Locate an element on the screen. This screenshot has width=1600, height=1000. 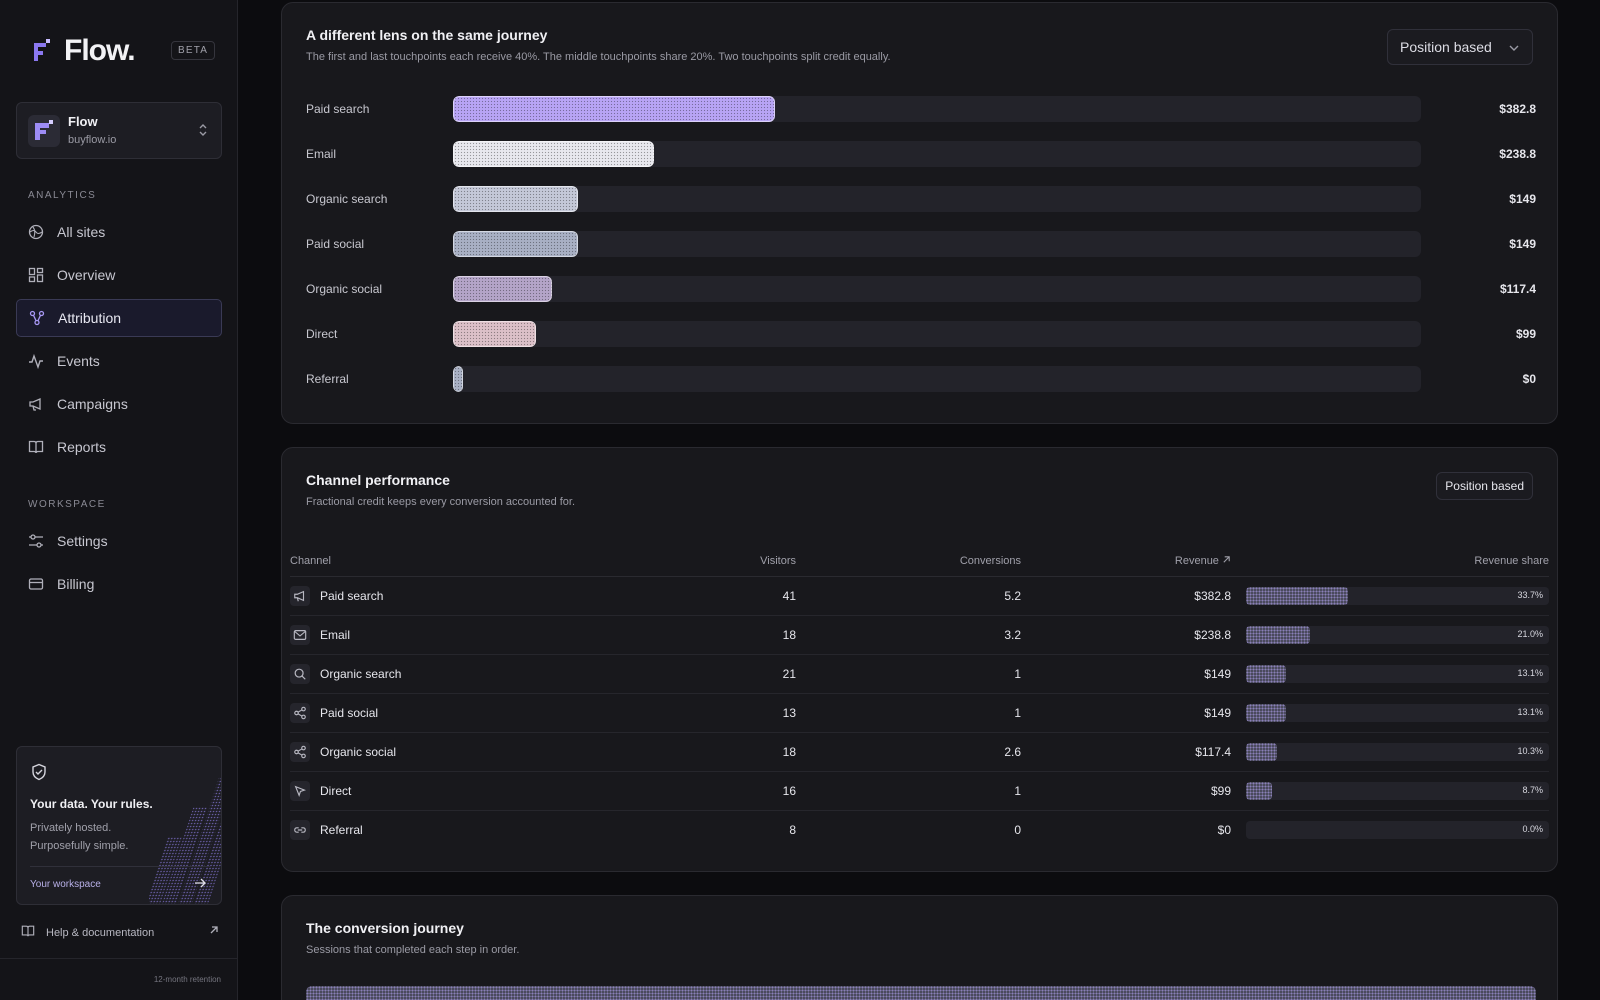
org-logo-icon is located at coordinates (44, 130).